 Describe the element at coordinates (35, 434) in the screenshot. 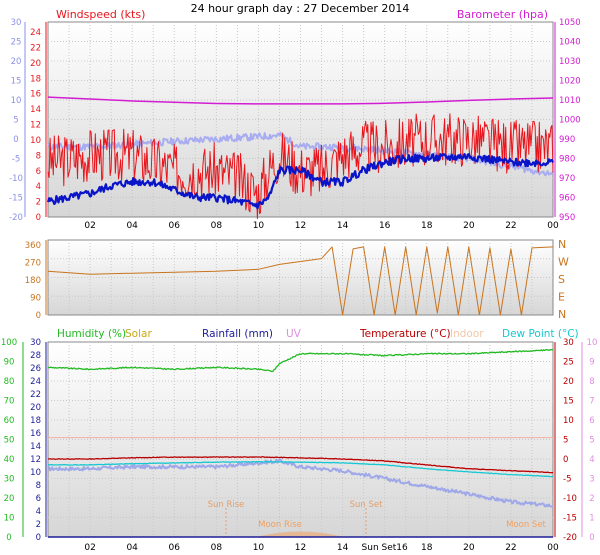

I see `rainfall-tick: 16` at that location.